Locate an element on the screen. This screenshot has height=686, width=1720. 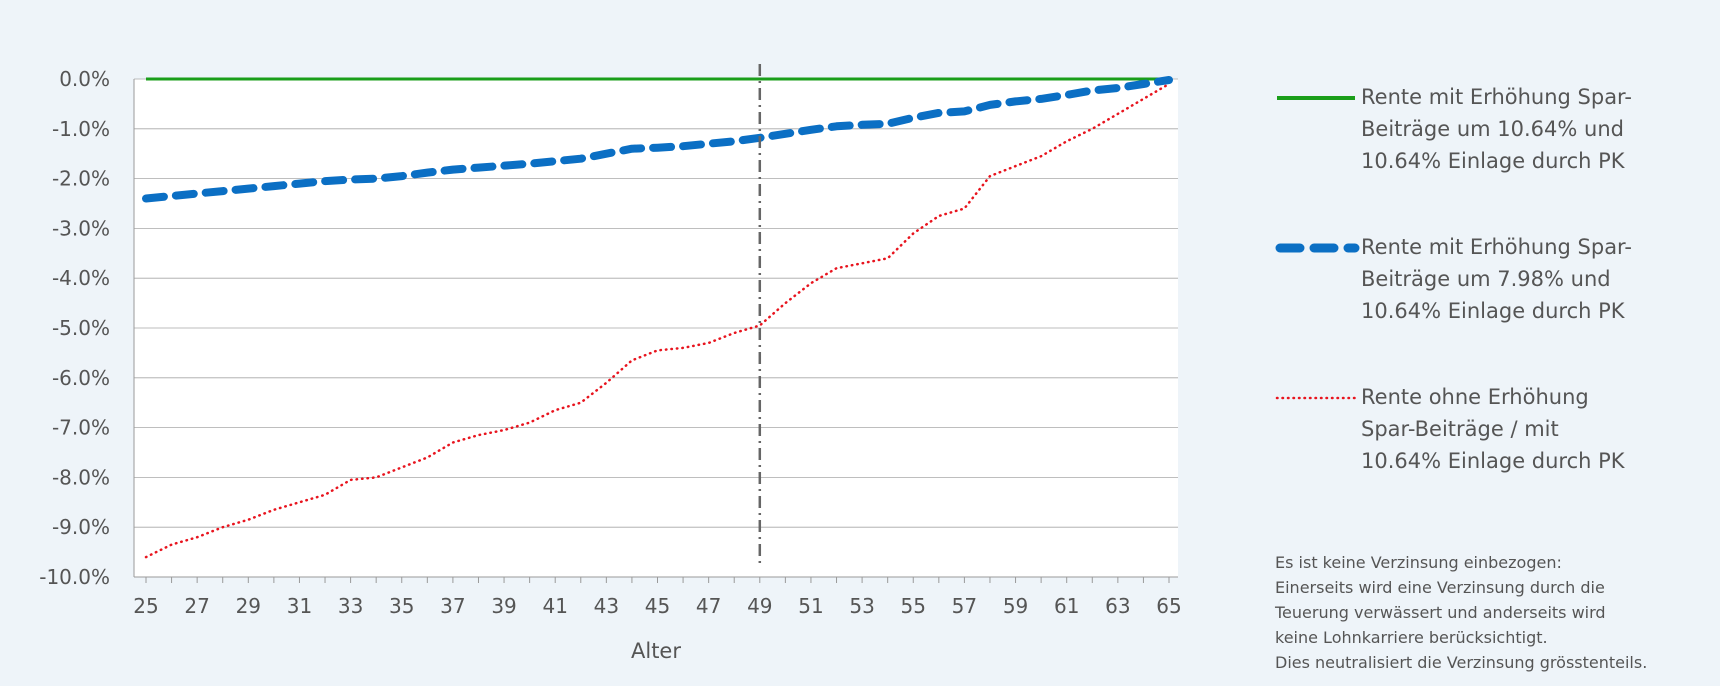
footnote-line: Es ist keine Verzinsung einbezogen: is located at coordinates (1418, 562).